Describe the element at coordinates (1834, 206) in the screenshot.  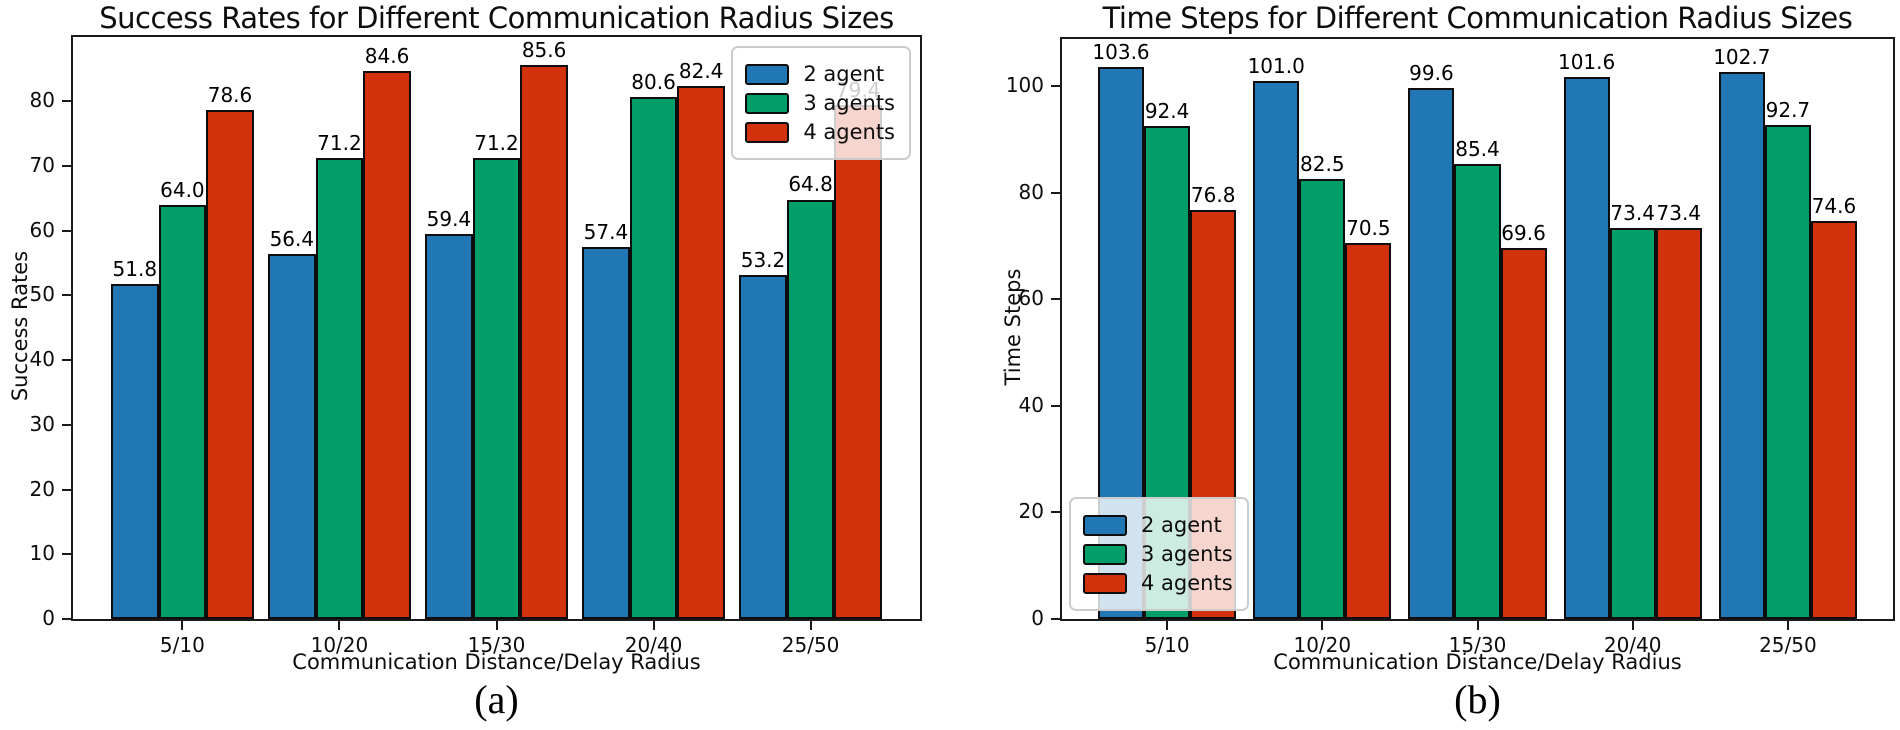
I see `bar-value-label: 74.6` at that location.